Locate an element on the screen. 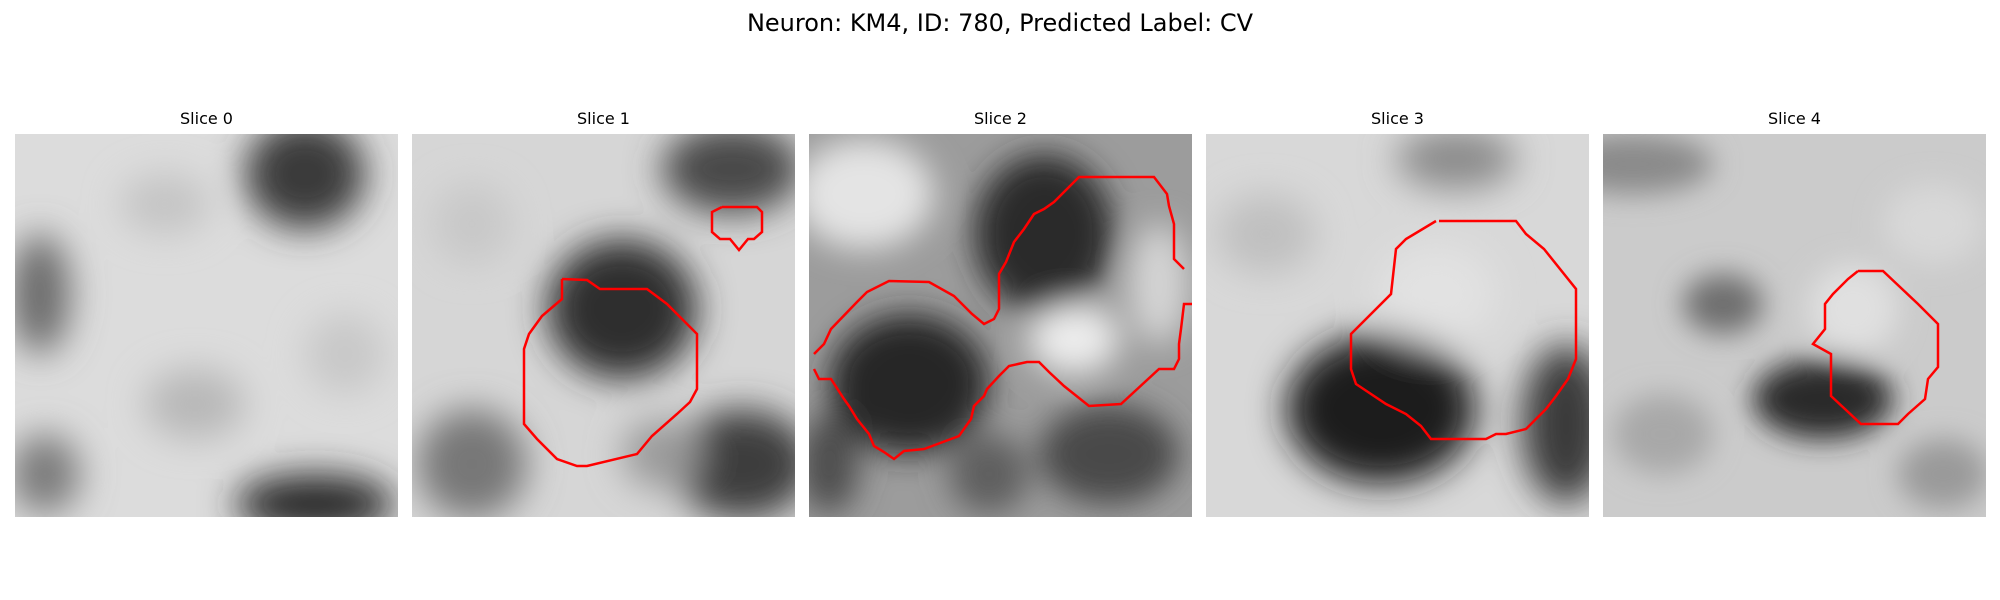 The image size is (2000, 600). slice-title-0: Slice 0 is located at coordinates (206, 118).